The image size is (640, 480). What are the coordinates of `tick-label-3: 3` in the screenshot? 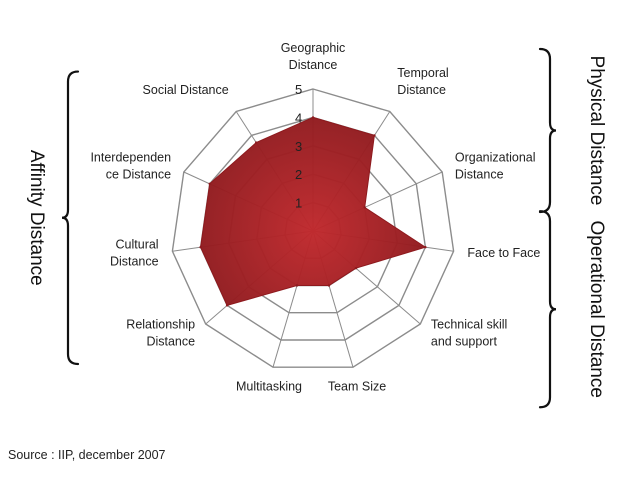 It's located at (298, 146).